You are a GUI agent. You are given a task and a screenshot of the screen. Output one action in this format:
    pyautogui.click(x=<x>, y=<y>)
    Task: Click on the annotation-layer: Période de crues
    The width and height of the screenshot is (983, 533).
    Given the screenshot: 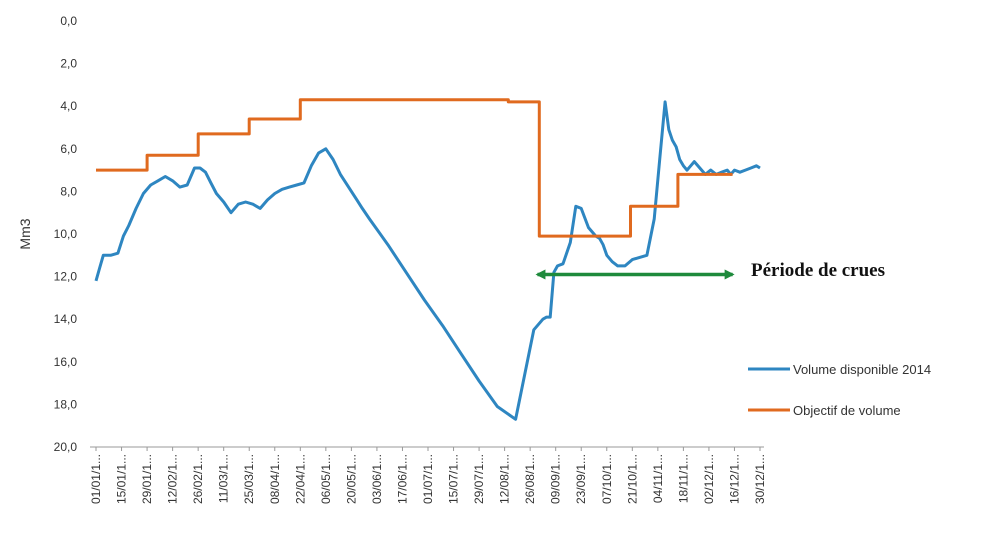 What is the action you would take?
    pyautogui.click(x=710, y=270)
    